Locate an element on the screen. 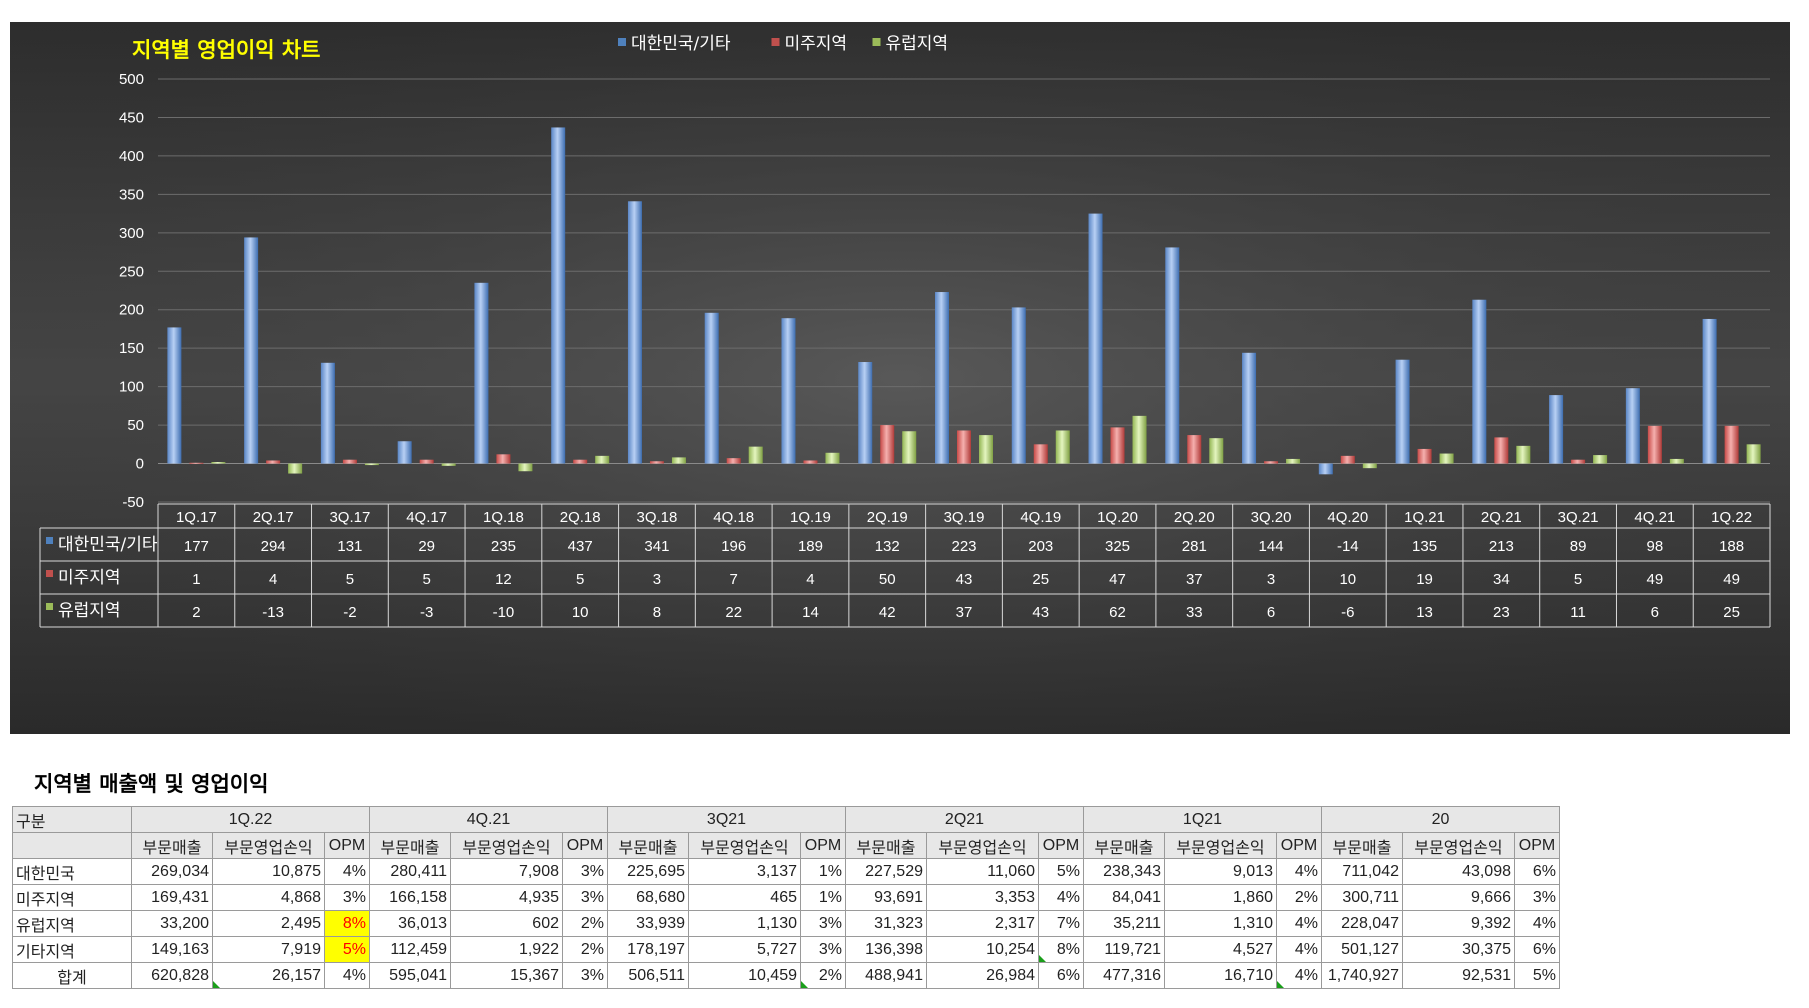 This screenshot has width=1809, height=1008. data-label: 11 is located at coordinates (1578, 612).